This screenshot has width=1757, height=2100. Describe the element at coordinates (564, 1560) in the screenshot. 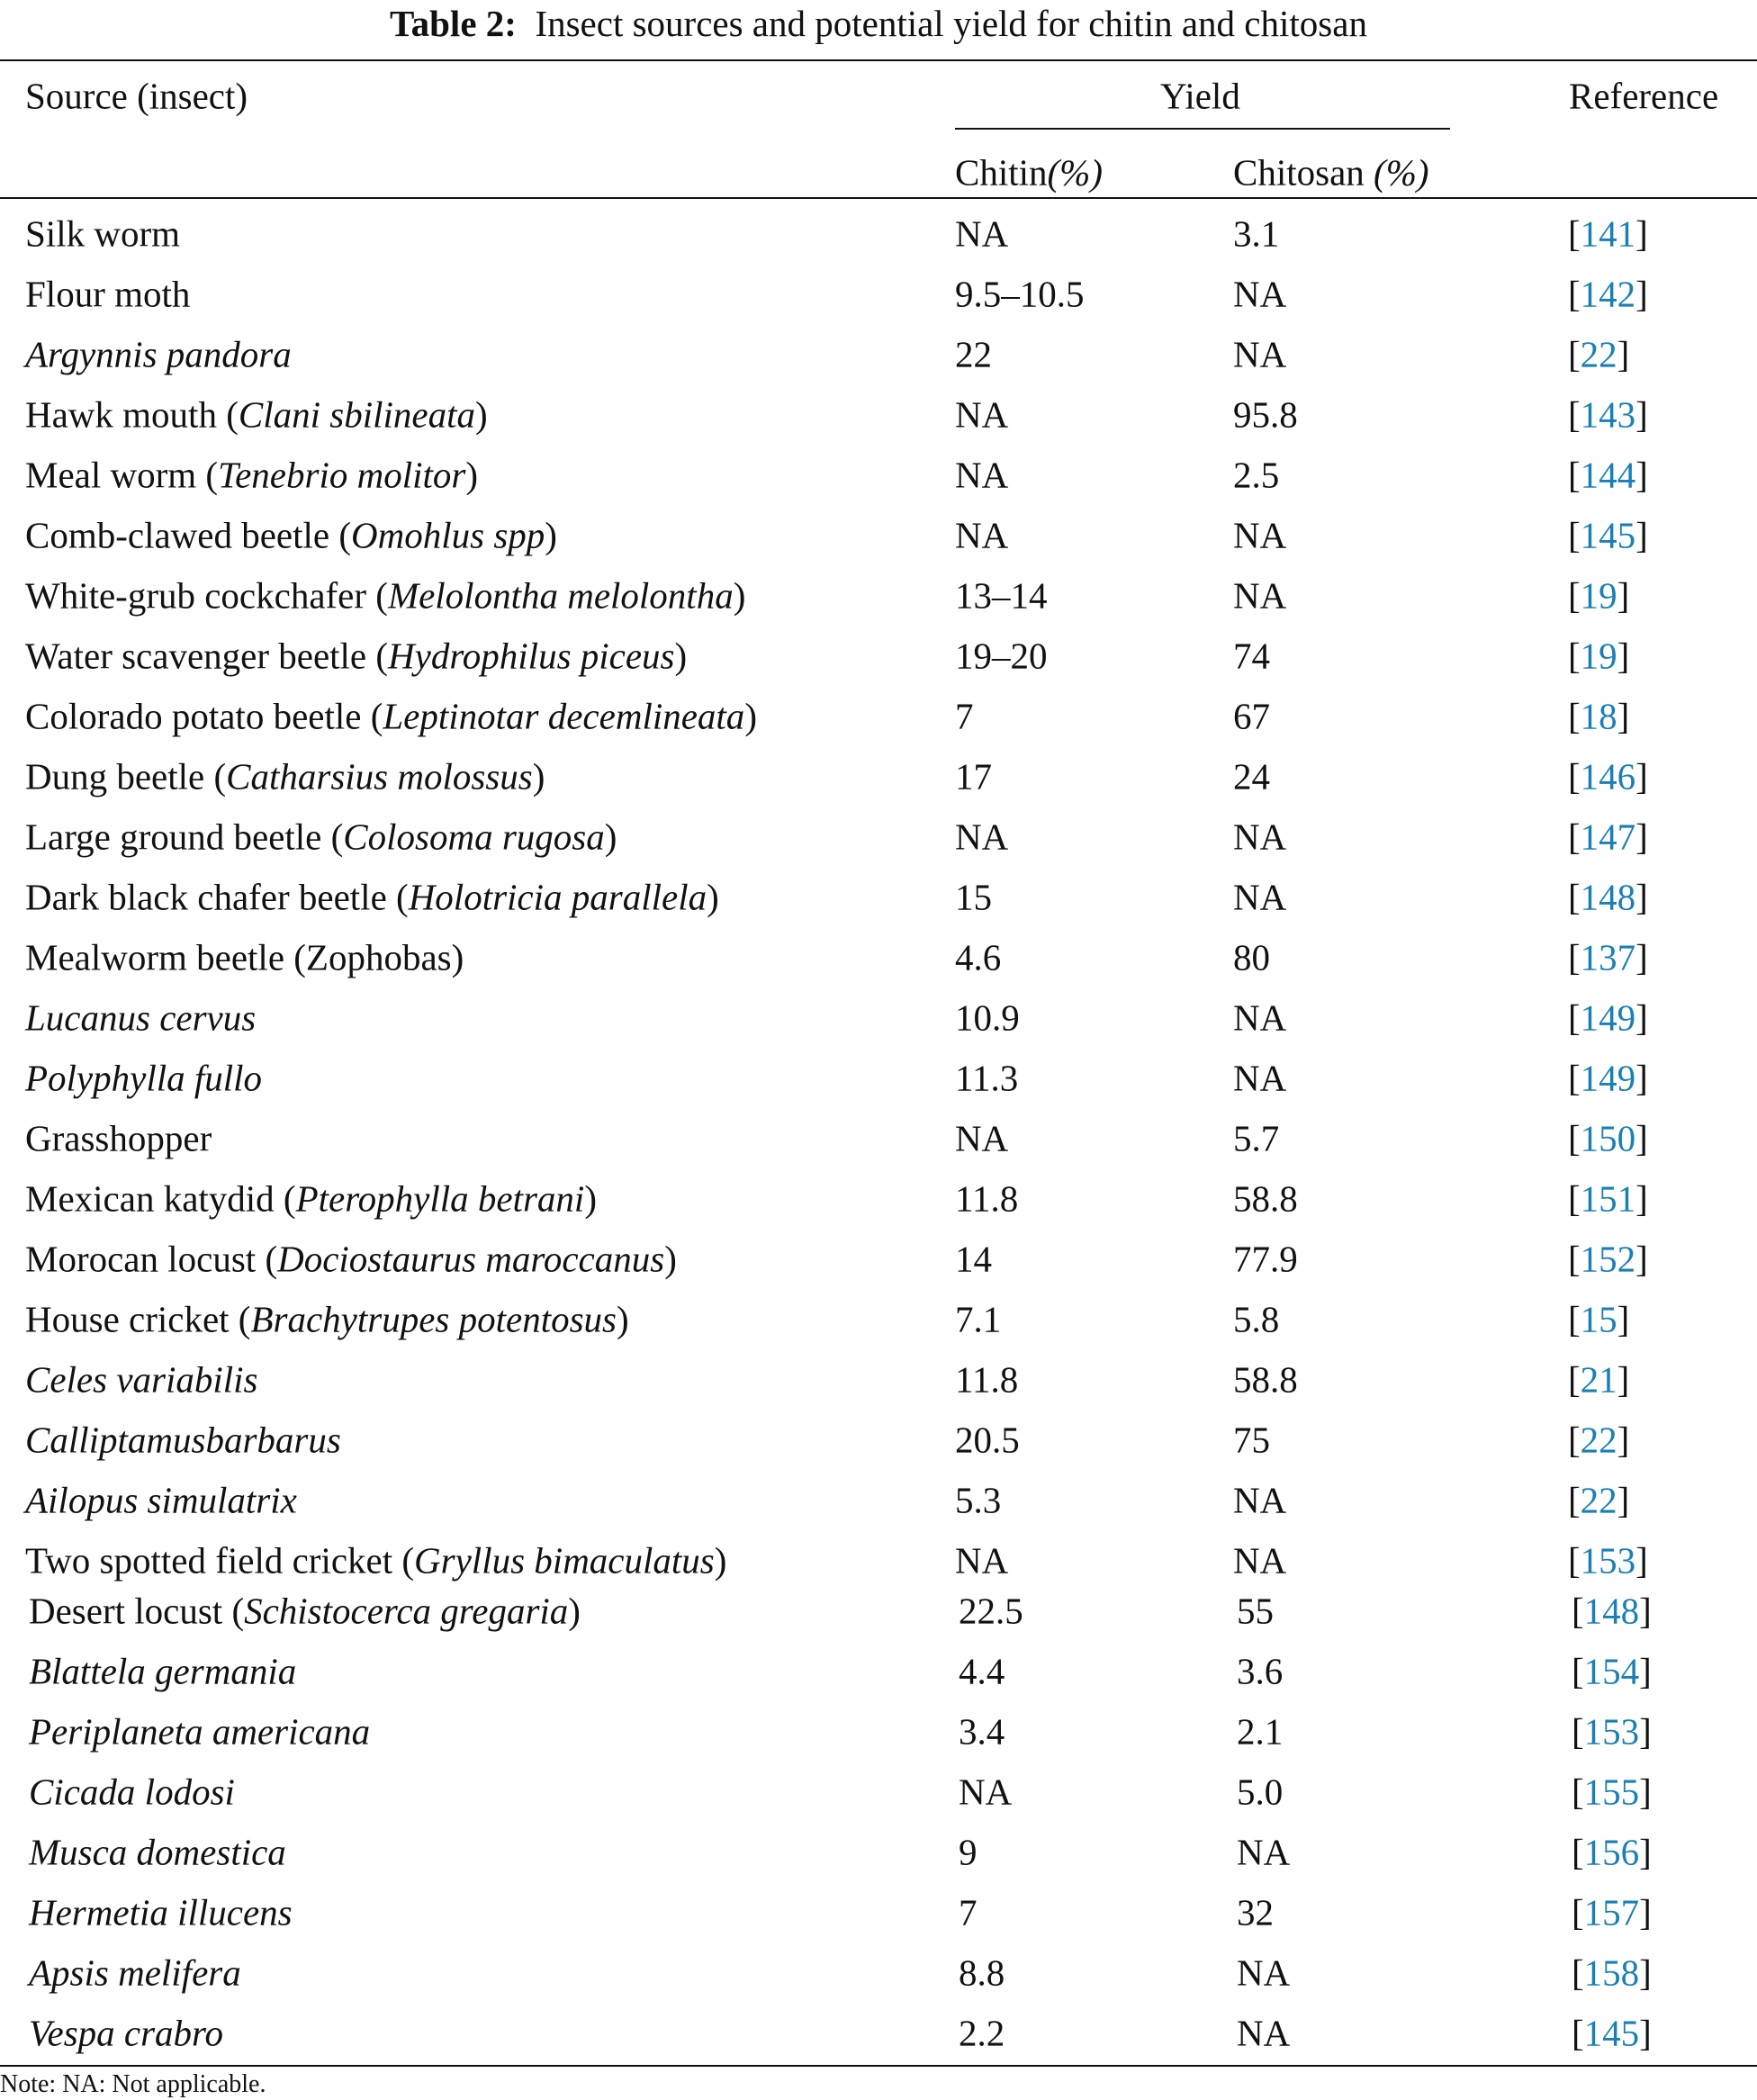

I see `source-part: Gryllus bimaculatus` at that location.